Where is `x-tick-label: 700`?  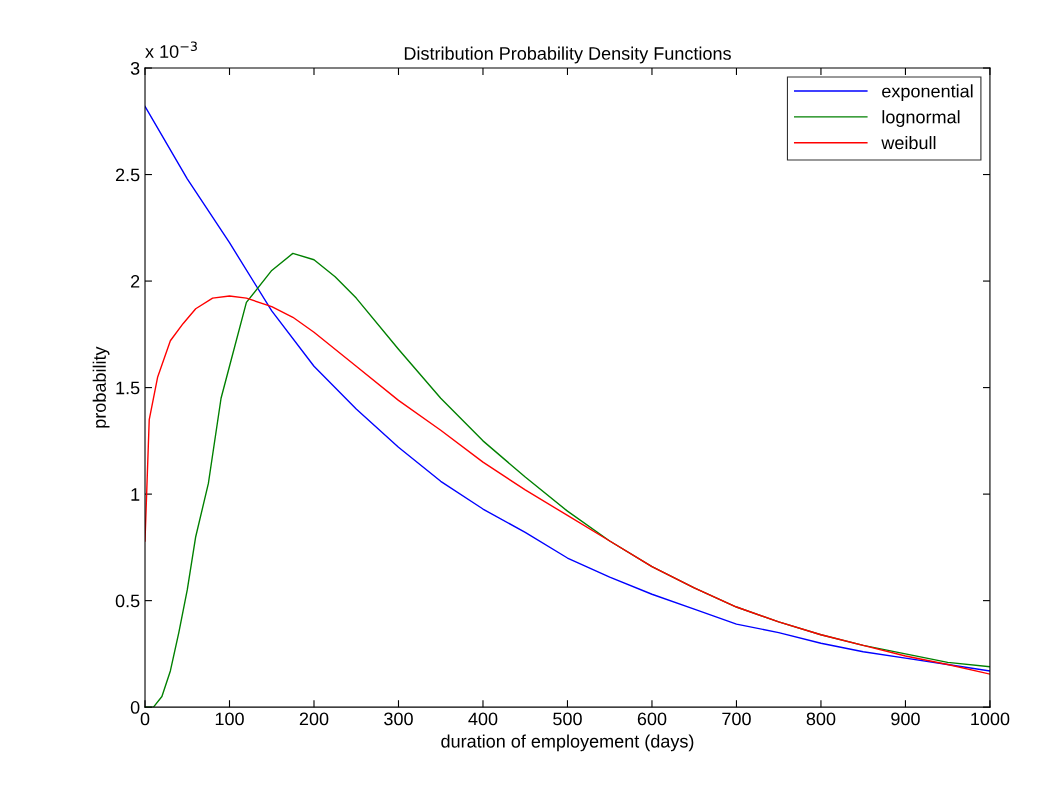 x-tick-label: 700 is located at coordinates (736, 719).